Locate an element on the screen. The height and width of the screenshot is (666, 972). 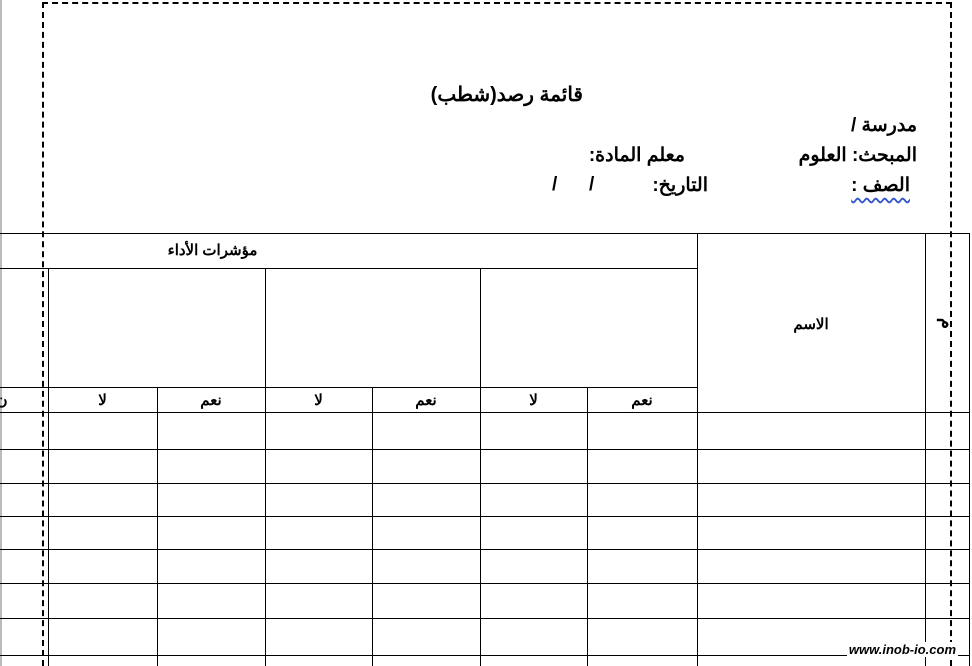
margin-left is located at coordinates (43, 334).